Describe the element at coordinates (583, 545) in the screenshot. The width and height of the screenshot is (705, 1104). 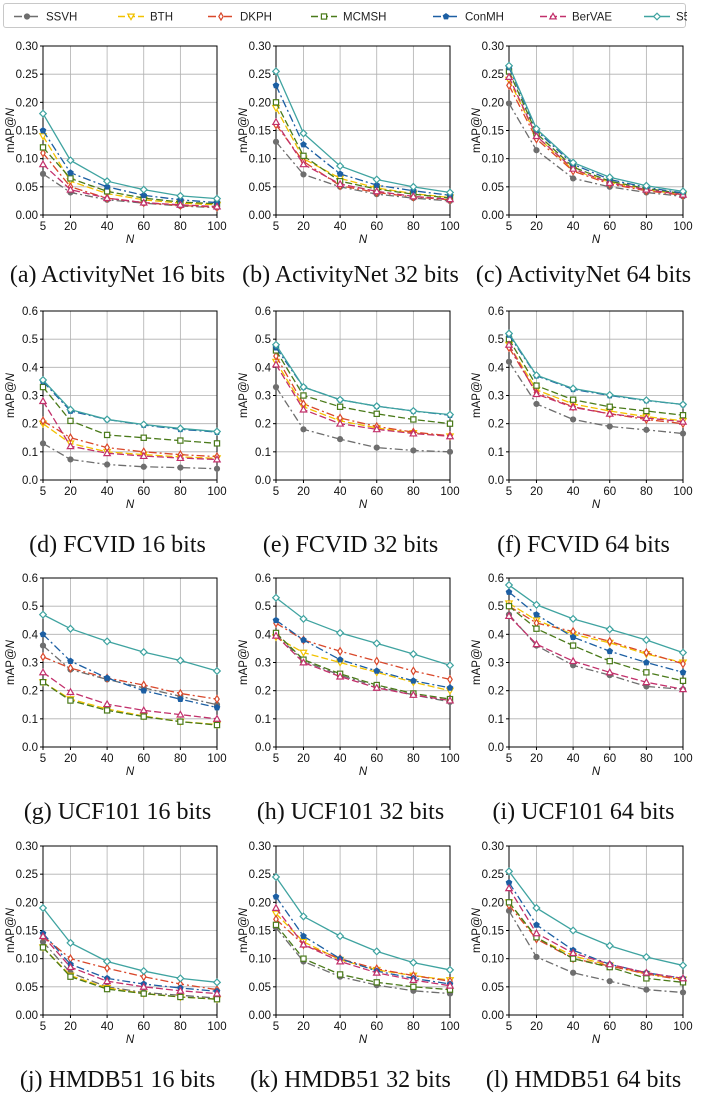
I see `chart-caption: (f) FCVID 64 bits` at that location.